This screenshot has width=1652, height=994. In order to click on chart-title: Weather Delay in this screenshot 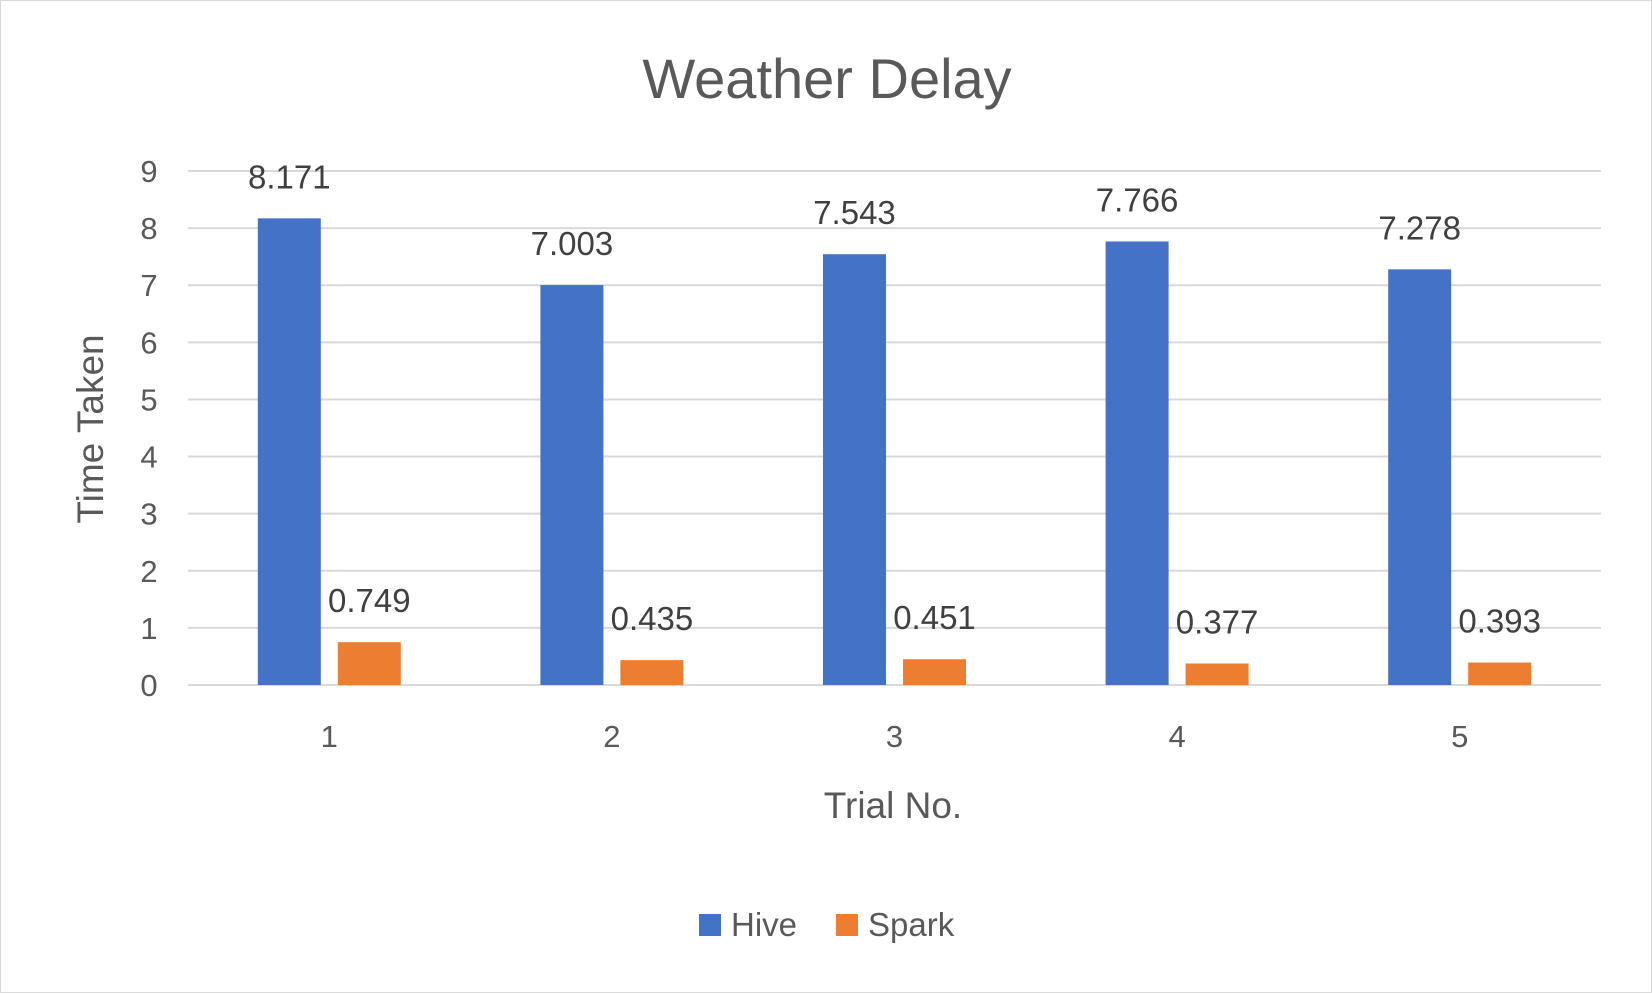, I will do `click(826, 78)`.